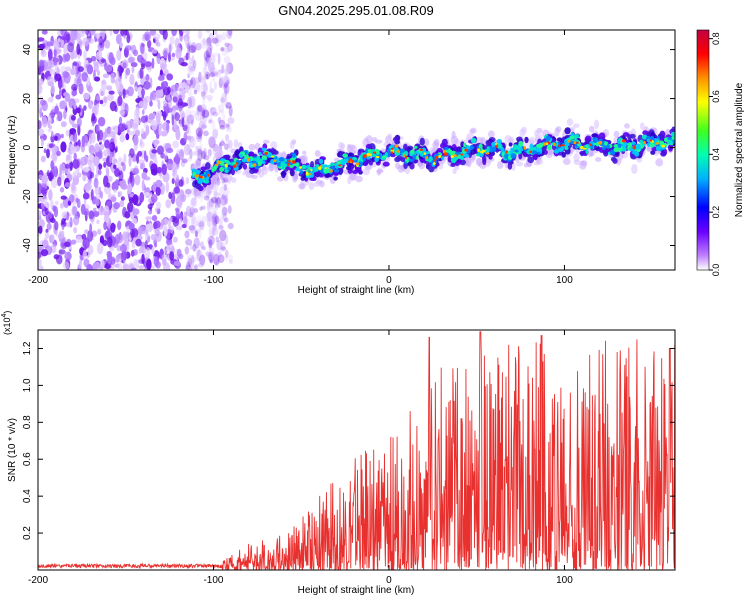 The height and width of the screenshot is (600, 750). What do you see at coordinates (38, 580) in the screenshot?
I see `x-tick-label: -200` at bounding box center [38, 580].